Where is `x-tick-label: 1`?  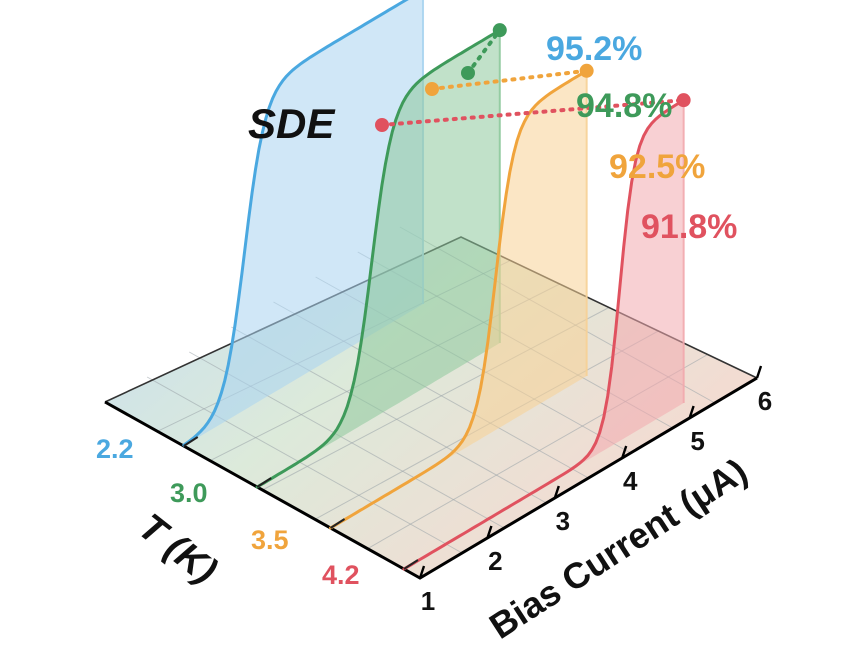 x-tick-label: 1 is located at coordinates (428, 601).